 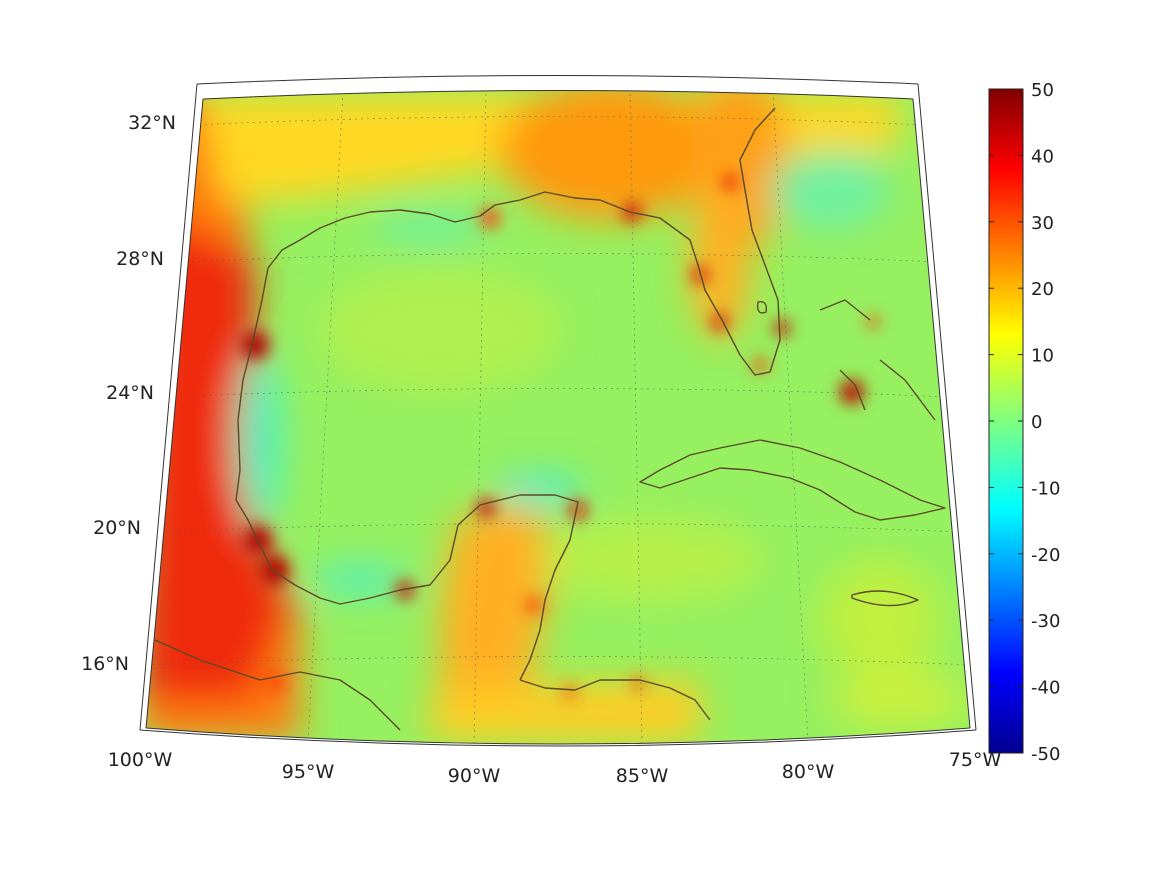 I want to click on lon-label-90: 90°W, so click(x=474, y=776).